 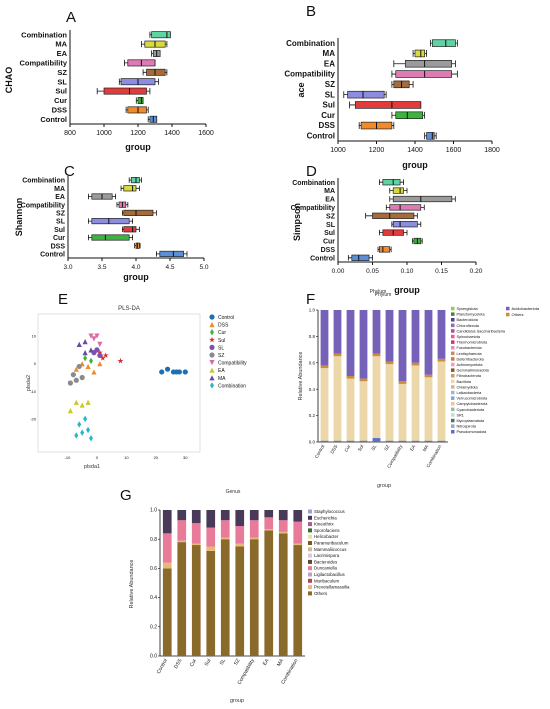 What do you see at coordinates (454, 150) in the screenshot?
I see `panel-b-x-tick-label: 1600` at bounding box center [454, 150].